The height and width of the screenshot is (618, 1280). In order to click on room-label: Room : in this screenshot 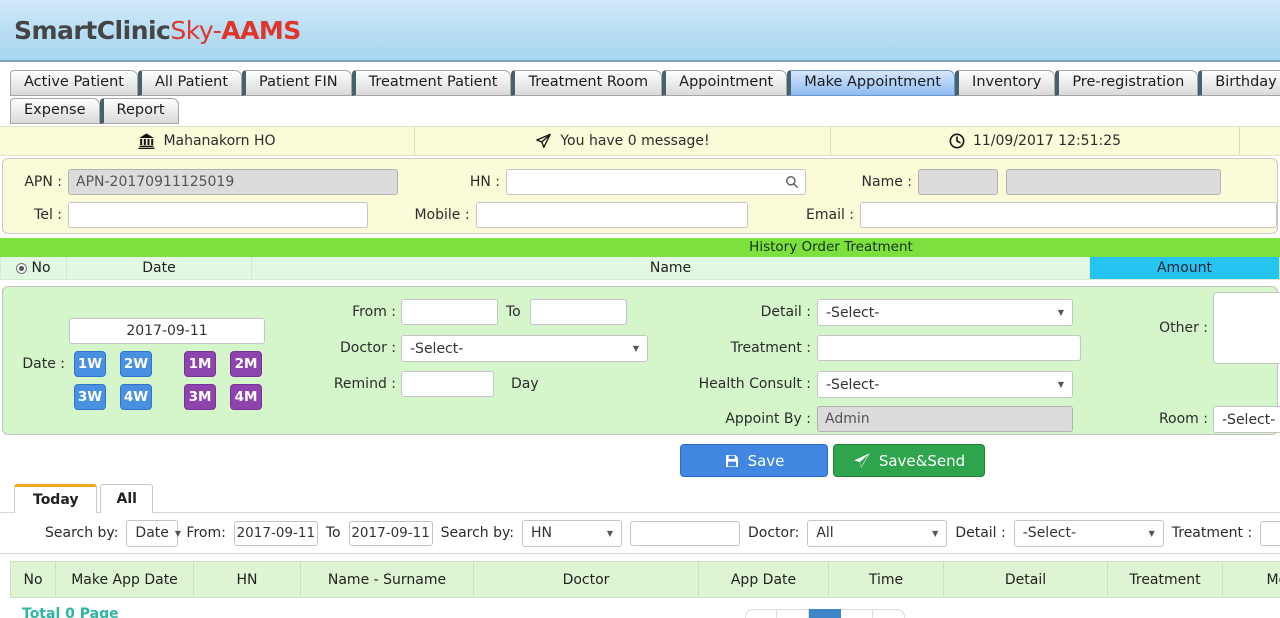, I will do `click(1183, 419)`.